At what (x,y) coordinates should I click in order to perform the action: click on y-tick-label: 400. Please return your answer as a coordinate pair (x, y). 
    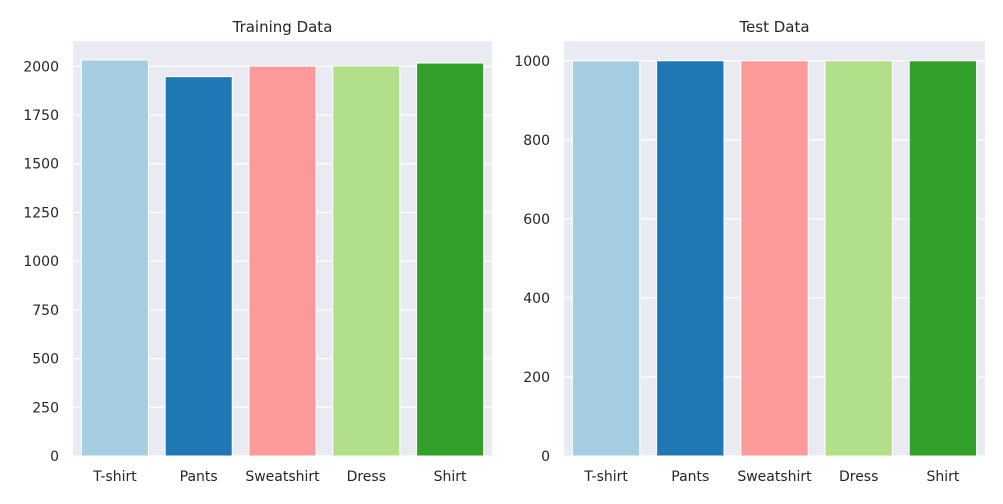
    Looking at the image, I should click on (536, 299).